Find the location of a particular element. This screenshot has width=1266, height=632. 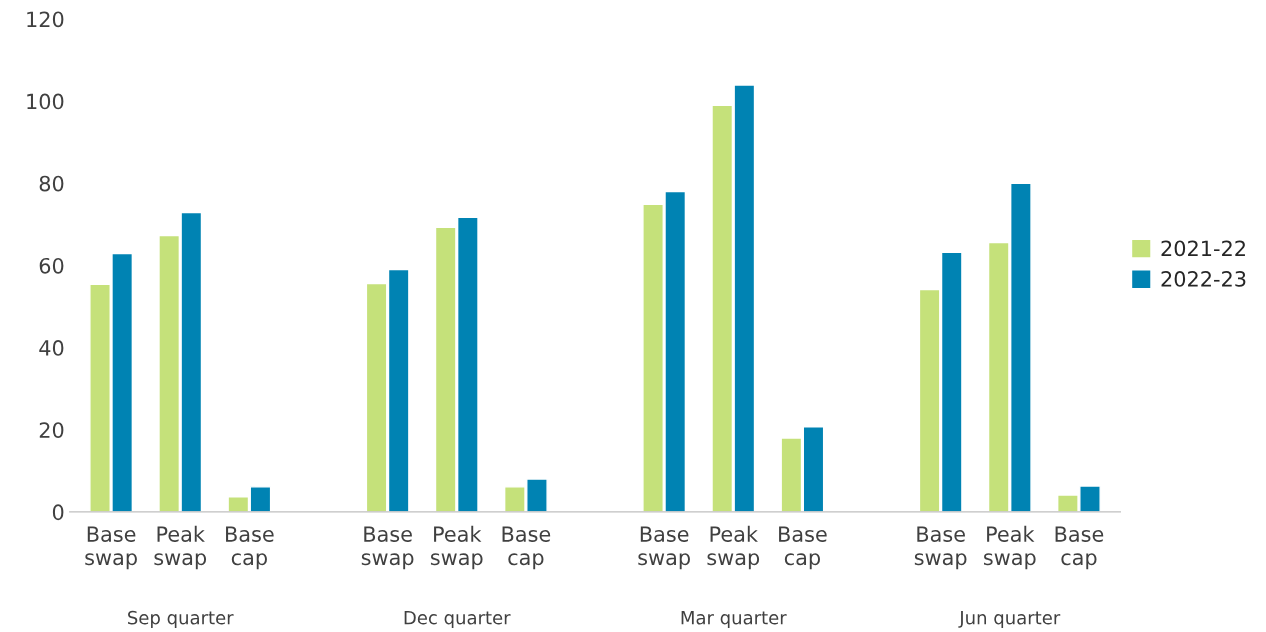

y-tick-label: 100 is located at coordinates (45, 101).